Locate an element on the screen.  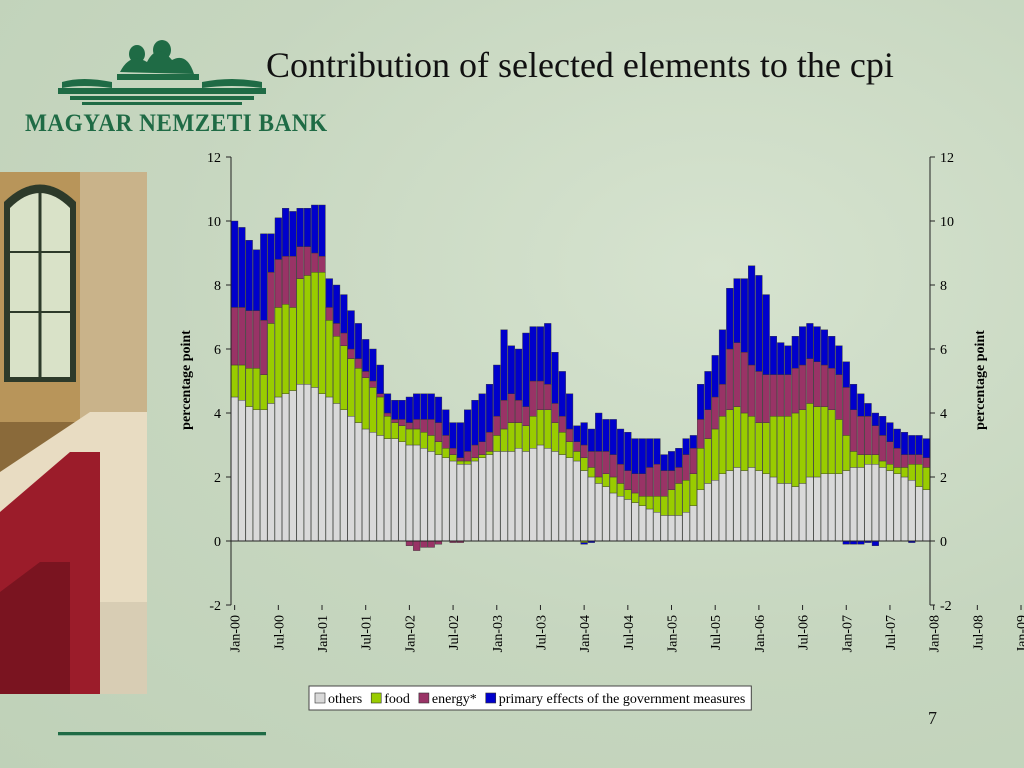
x-tick-label: Jul-05 is located at coordinates (716, 632).